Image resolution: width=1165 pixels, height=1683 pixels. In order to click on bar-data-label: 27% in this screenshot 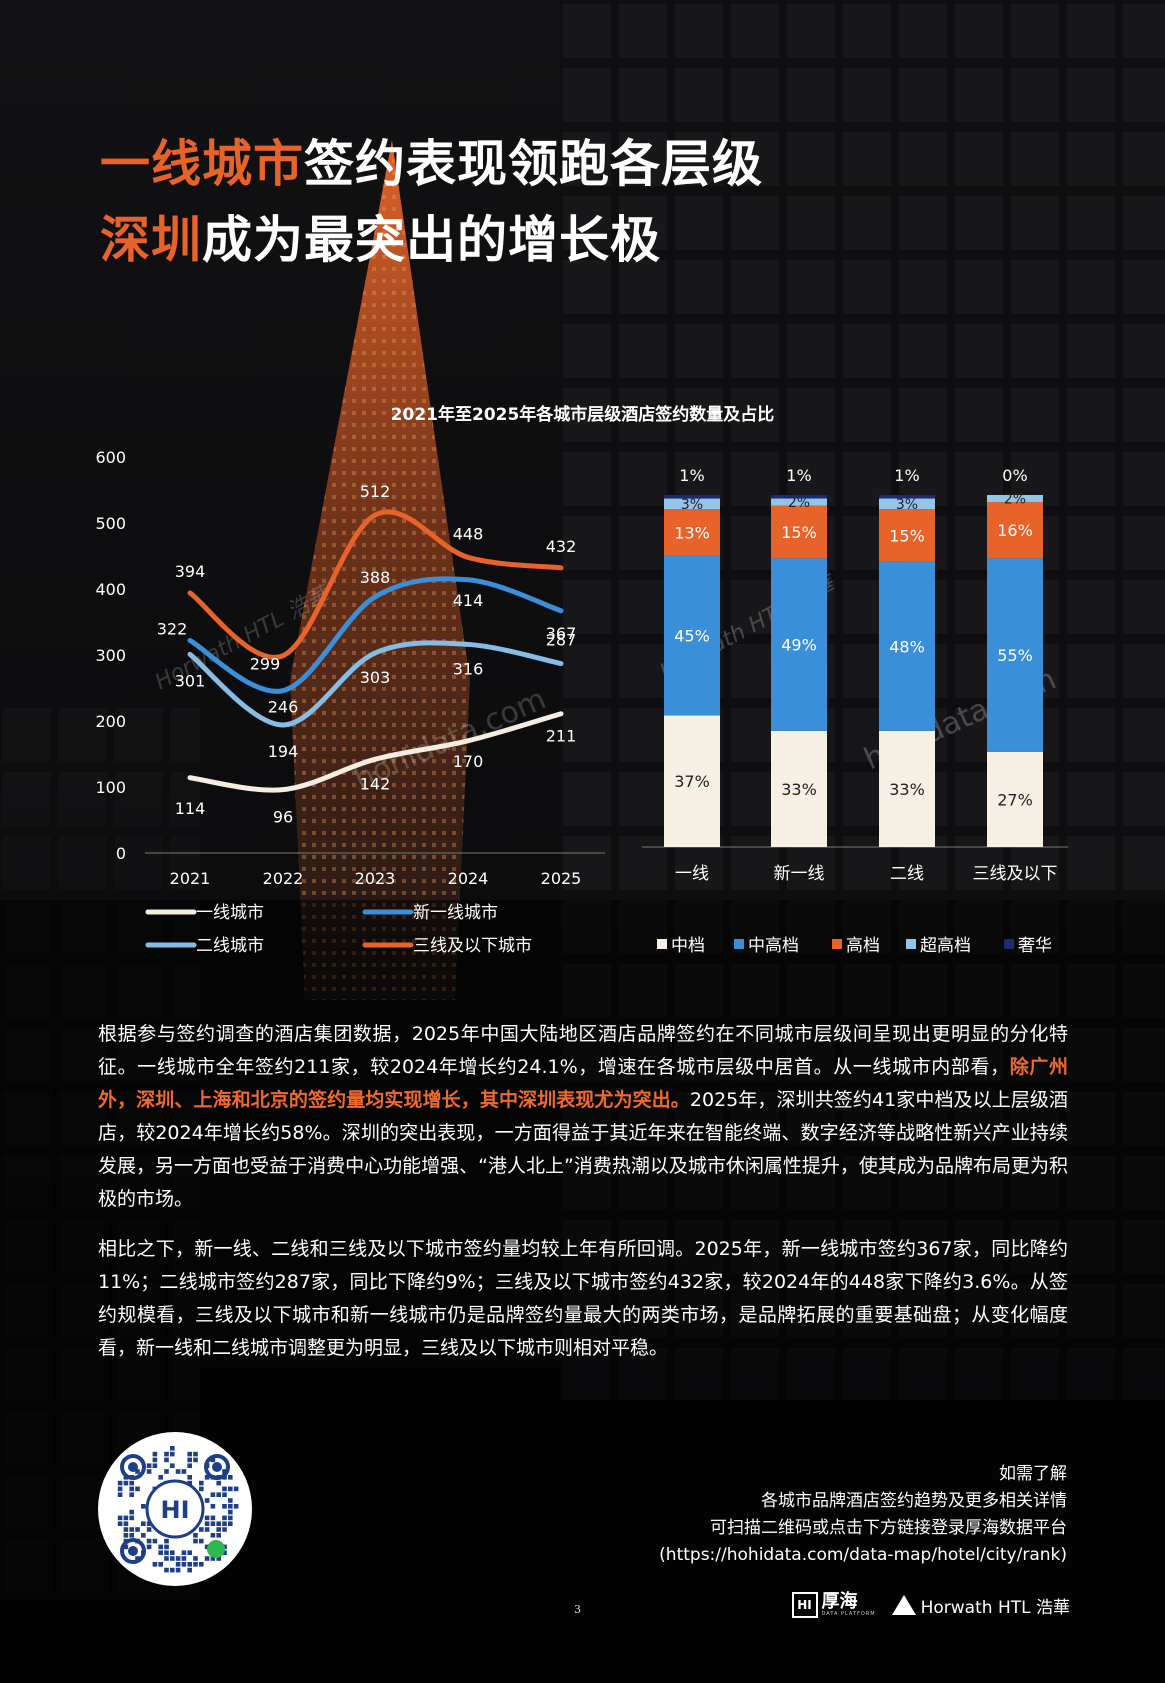, I will do `click(1015, 799)`.